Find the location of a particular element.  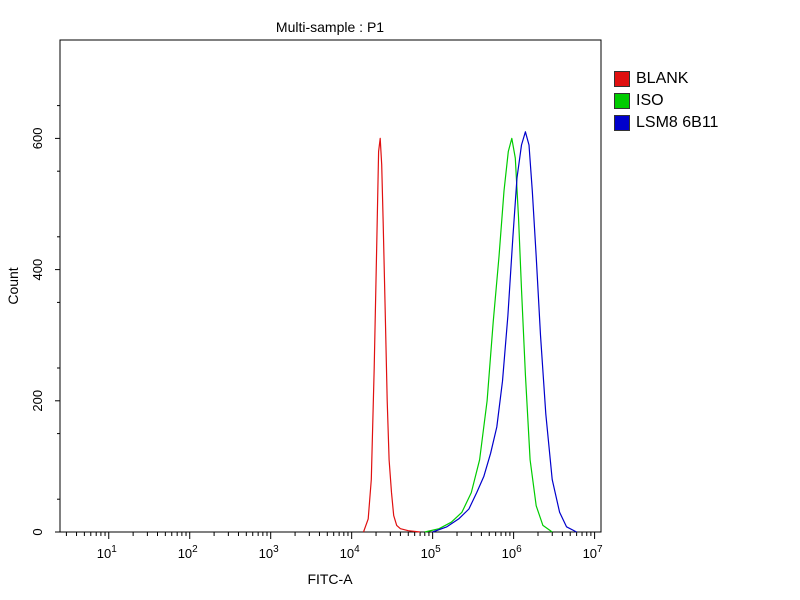

legend-label-iso: ISO is located at coordinates (650, 100).